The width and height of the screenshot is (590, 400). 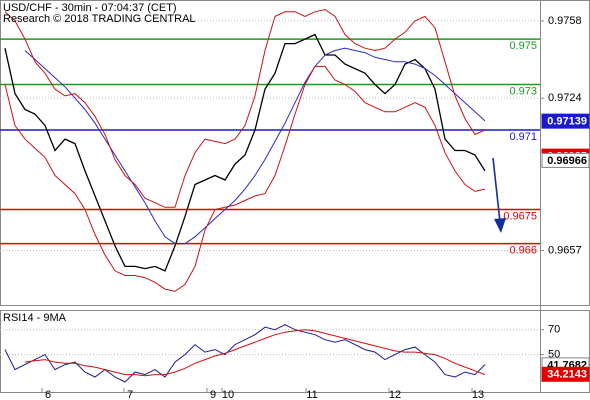 What do you see at coordinates (500, 225) in the screenshot?
I see `forecast-arrowhead` at bounding box center [500, 225].